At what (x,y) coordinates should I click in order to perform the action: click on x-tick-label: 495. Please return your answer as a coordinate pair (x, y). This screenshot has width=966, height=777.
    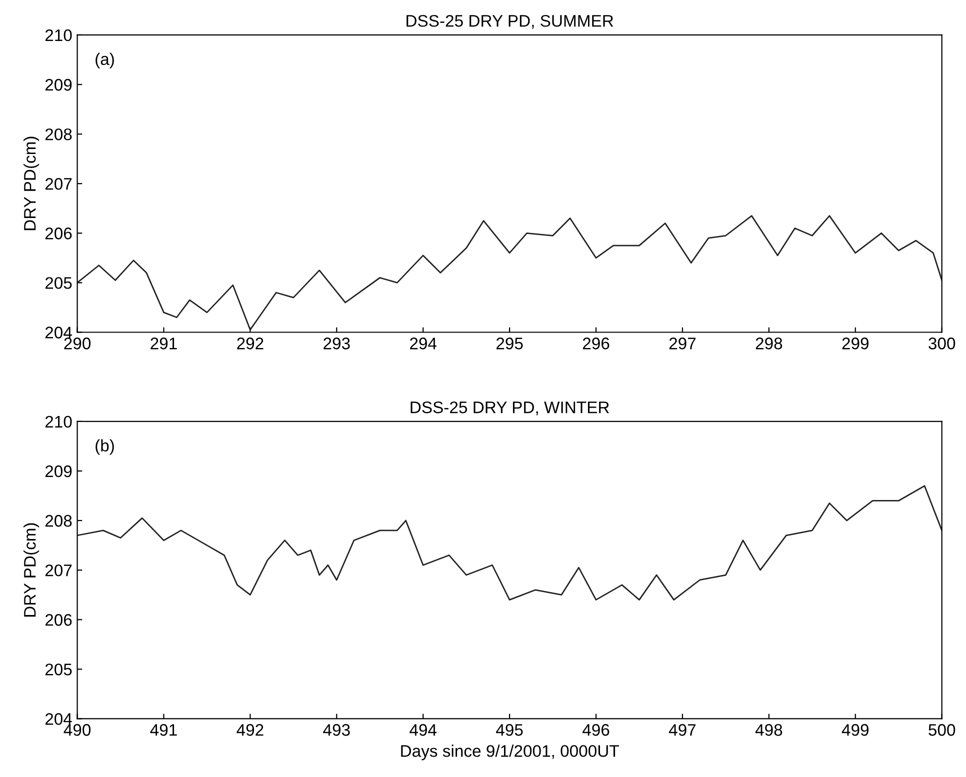
    Looking at the image, I should click on (509, 730).